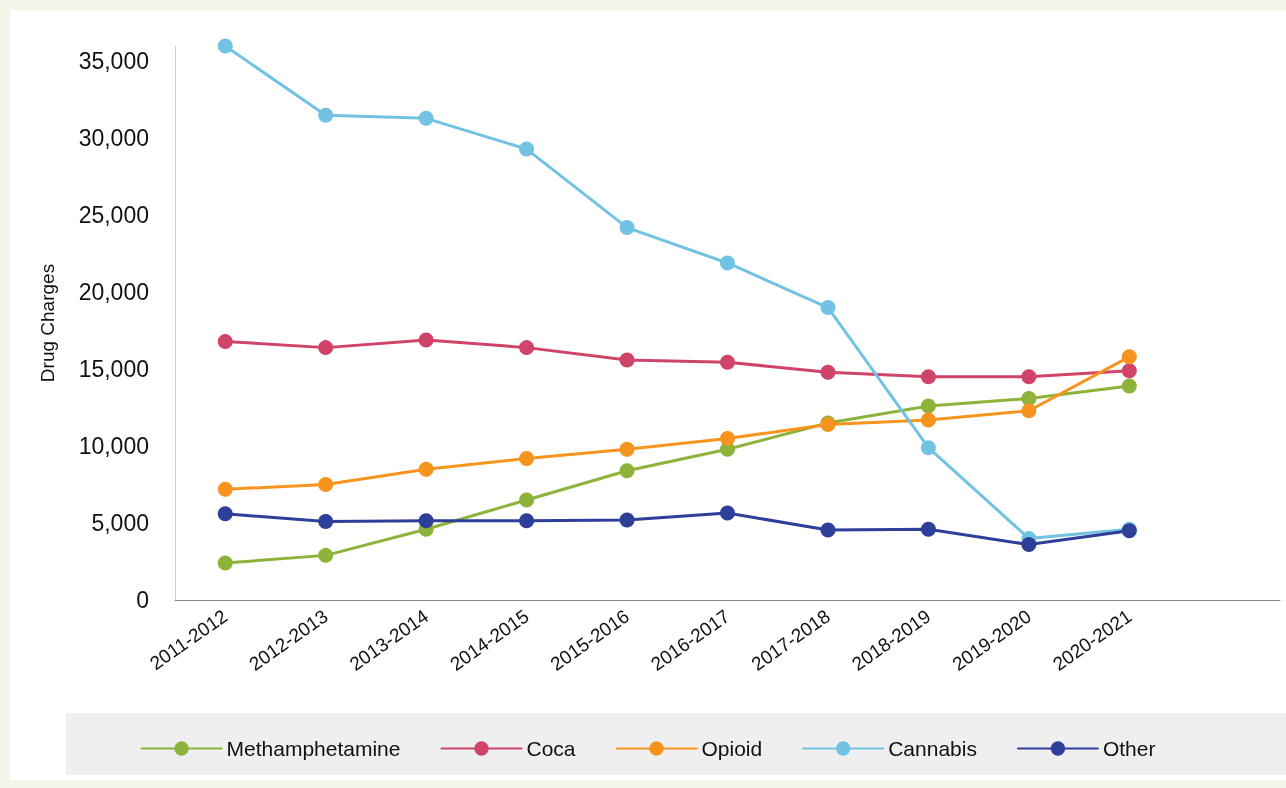  I want to click on legend-label: Opioid, so click(732, 748).